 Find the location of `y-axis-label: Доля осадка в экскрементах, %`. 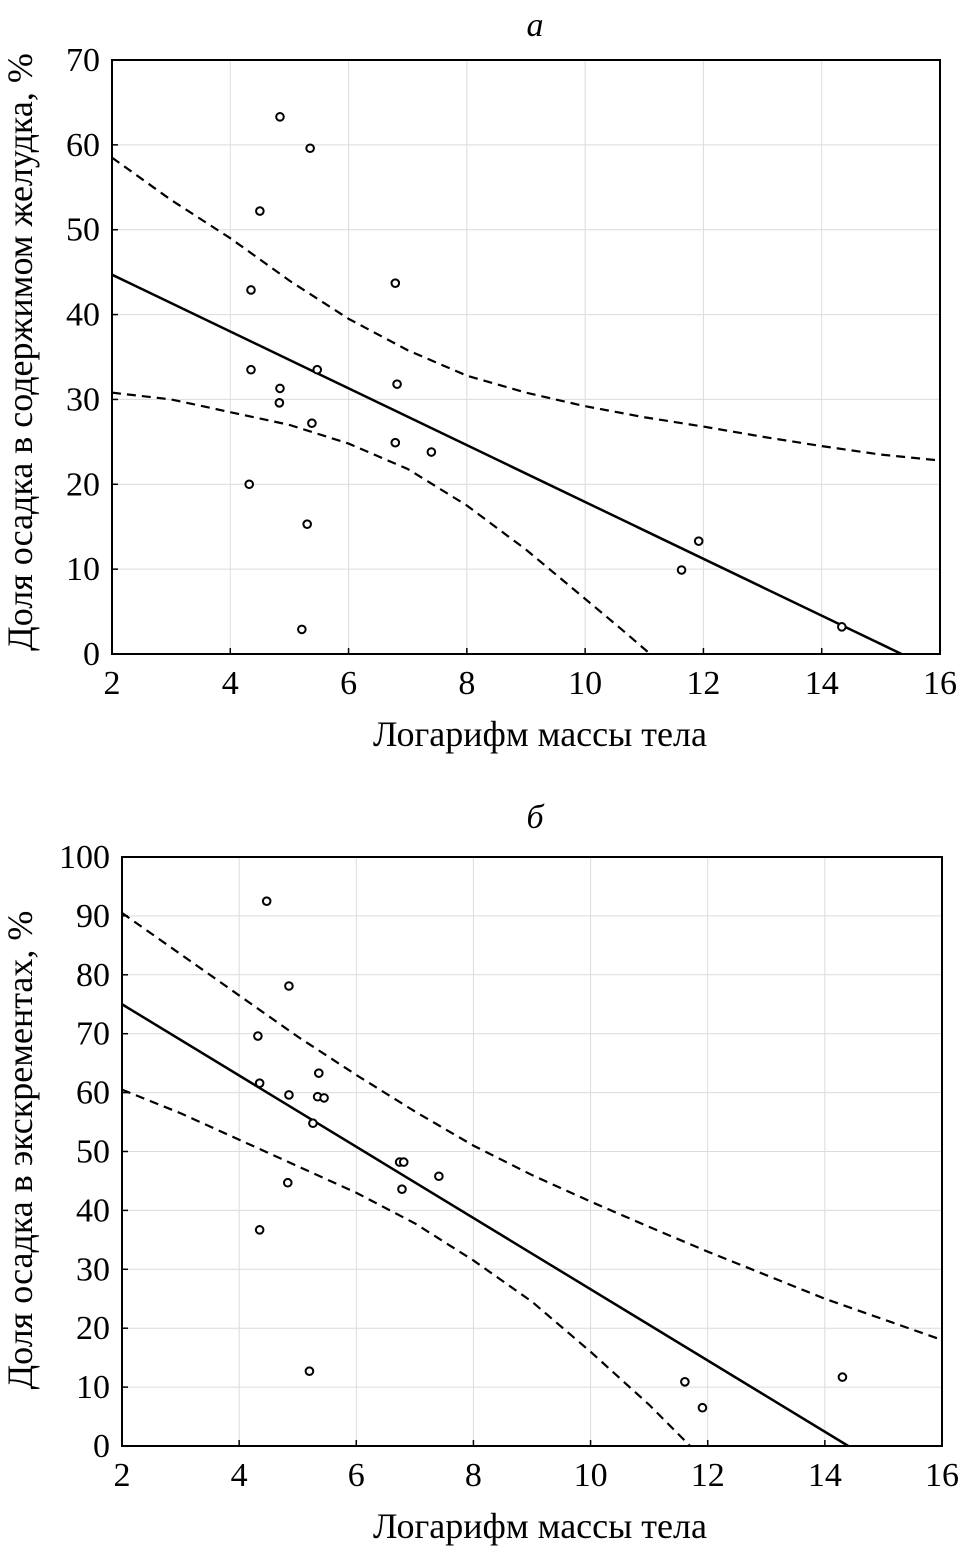

y-axis-label: Доля осадка в экскрементах, % is located at coordinates (20, 1150).